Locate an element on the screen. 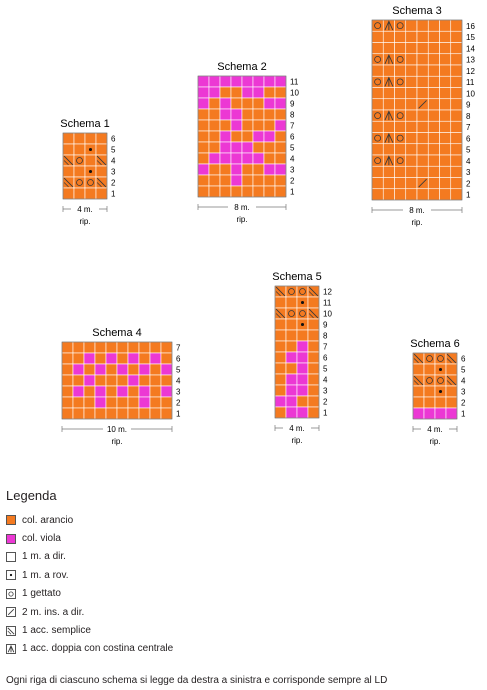  circle-icon is located at coordinates (11, 593).